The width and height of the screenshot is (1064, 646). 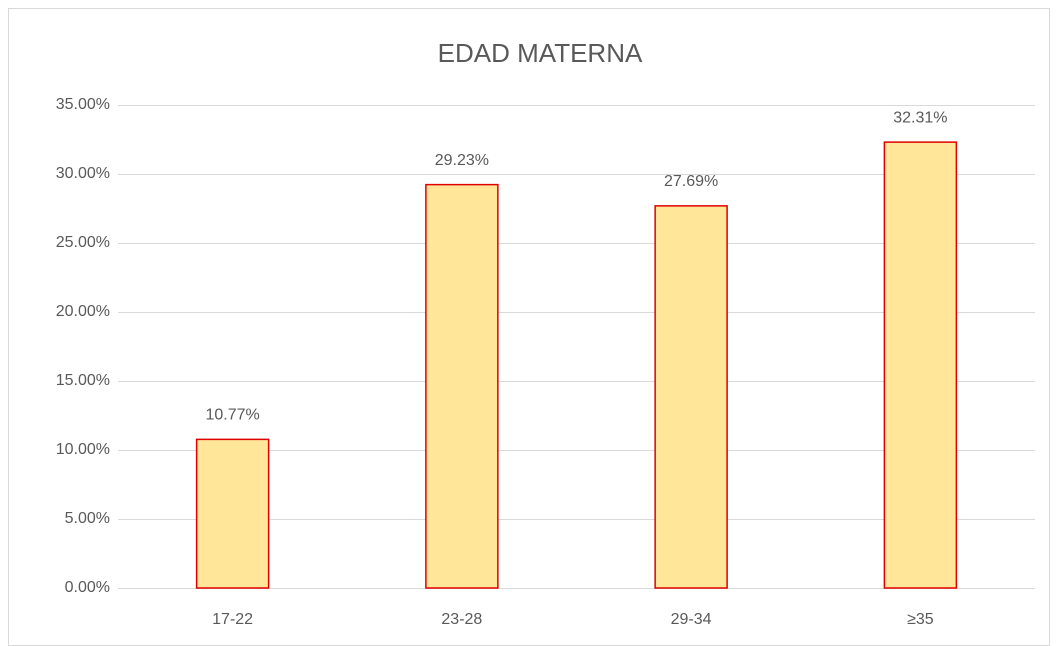 I want to click on y-tick-label: 5.00%, so click(x=87, y=518).